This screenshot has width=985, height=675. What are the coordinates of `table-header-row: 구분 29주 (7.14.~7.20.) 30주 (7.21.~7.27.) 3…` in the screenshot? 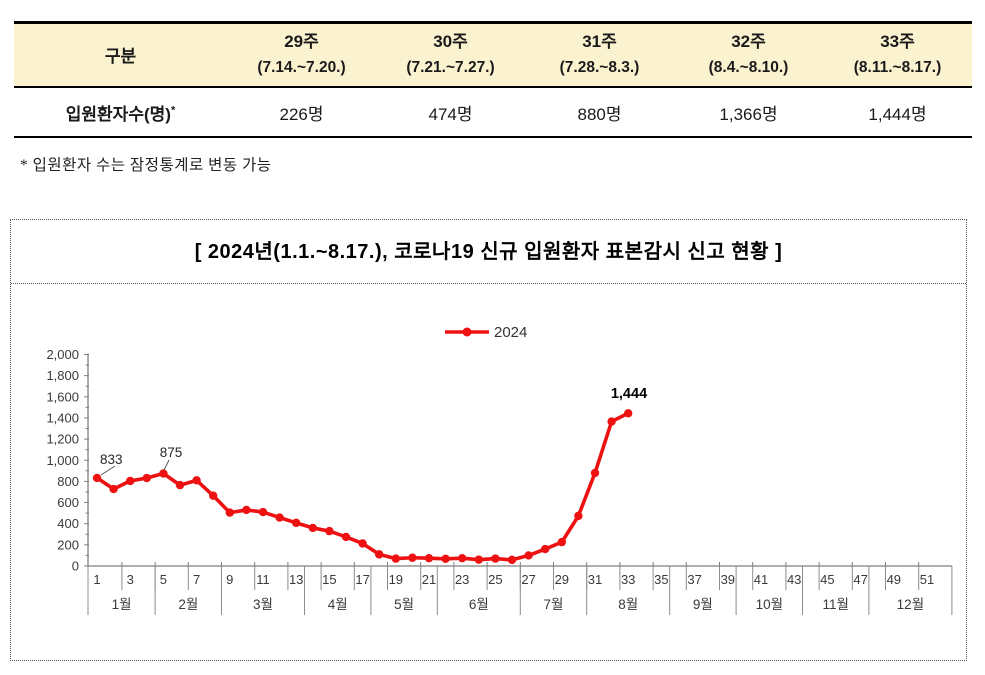 It's located at (493, 54).